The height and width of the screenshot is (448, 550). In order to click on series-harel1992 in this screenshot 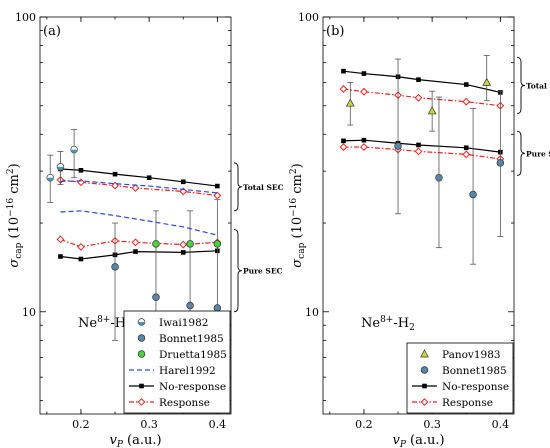, I will do `click(139, 187)`.